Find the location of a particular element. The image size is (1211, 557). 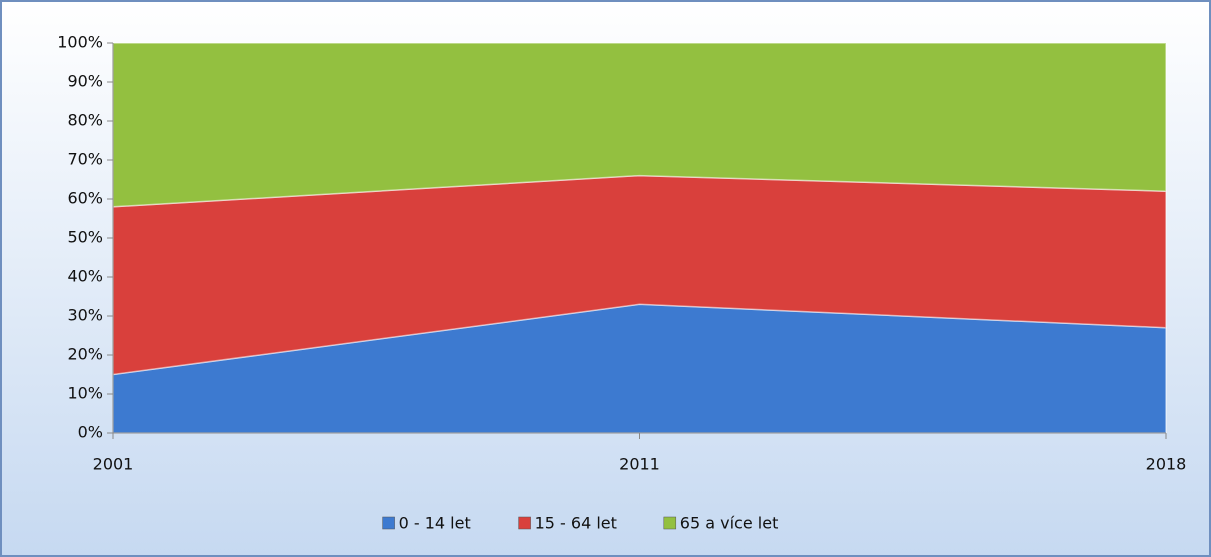

y-tick-label: 90% is located at coordinates (85, 81).